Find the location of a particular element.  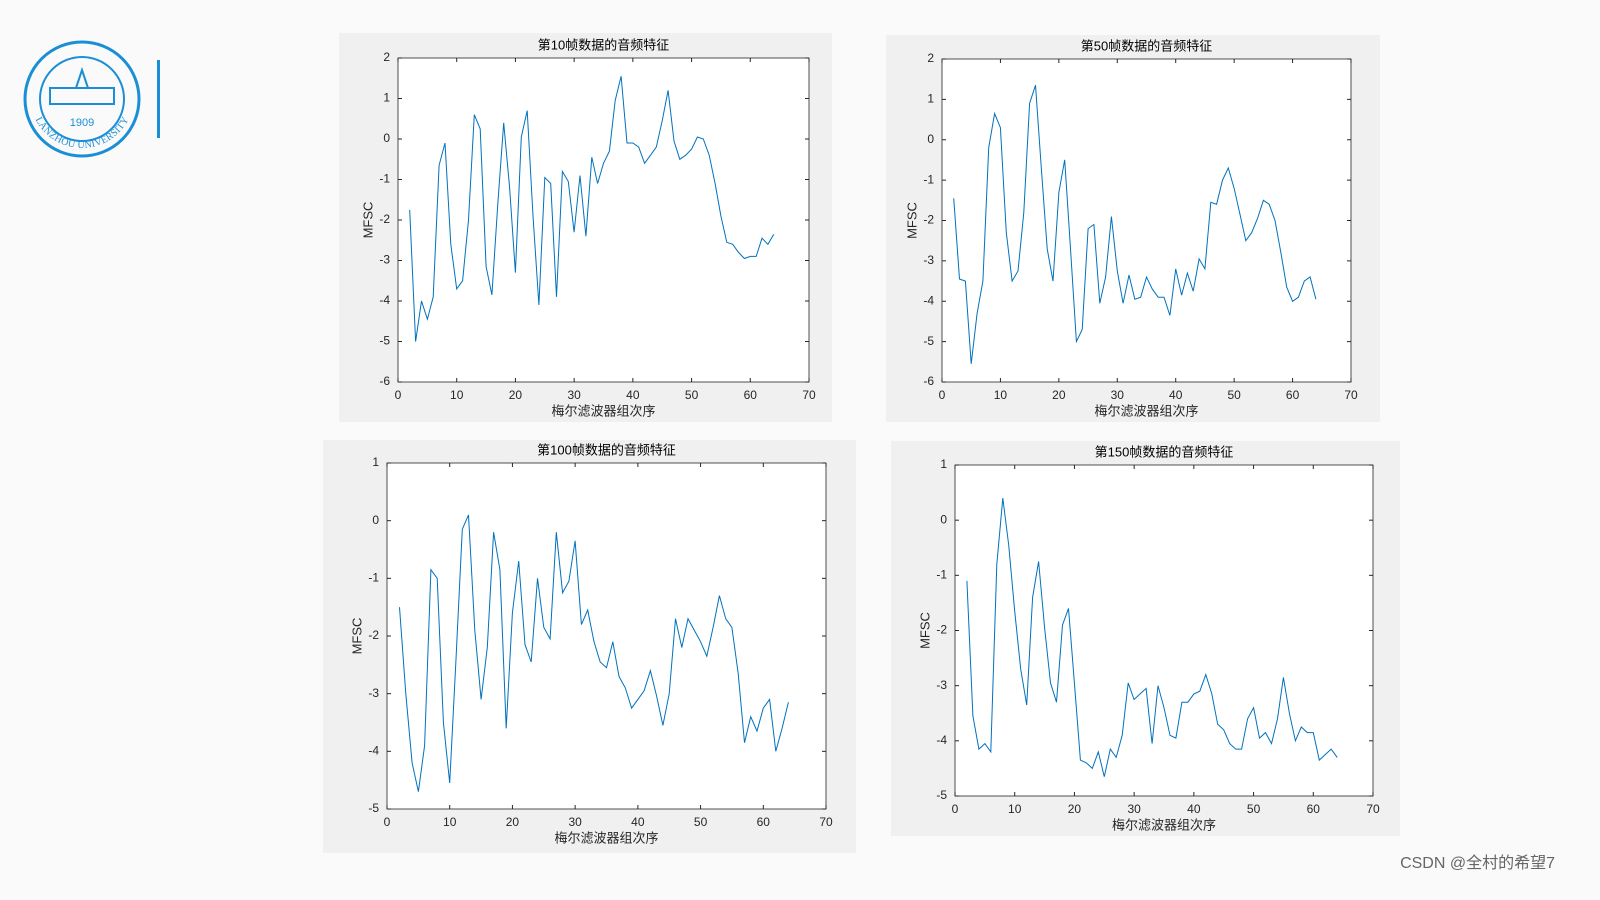

chart-title: 第100帧数据的音频特征 is located at coordinates (606, 449).